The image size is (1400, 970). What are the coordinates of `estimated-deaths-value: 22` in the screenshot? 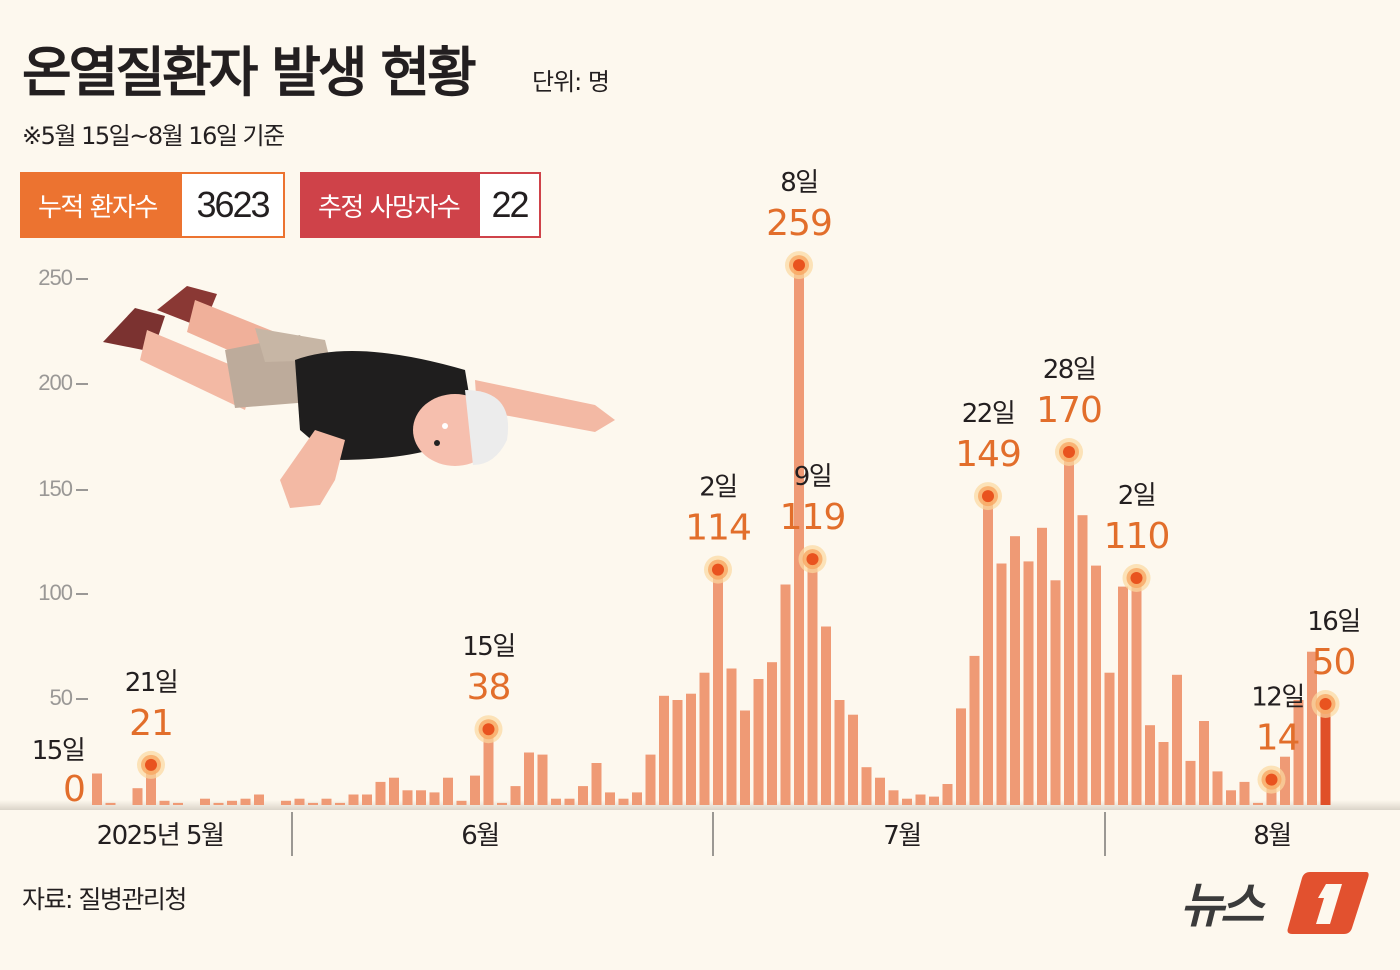 It's located at (509, 205).